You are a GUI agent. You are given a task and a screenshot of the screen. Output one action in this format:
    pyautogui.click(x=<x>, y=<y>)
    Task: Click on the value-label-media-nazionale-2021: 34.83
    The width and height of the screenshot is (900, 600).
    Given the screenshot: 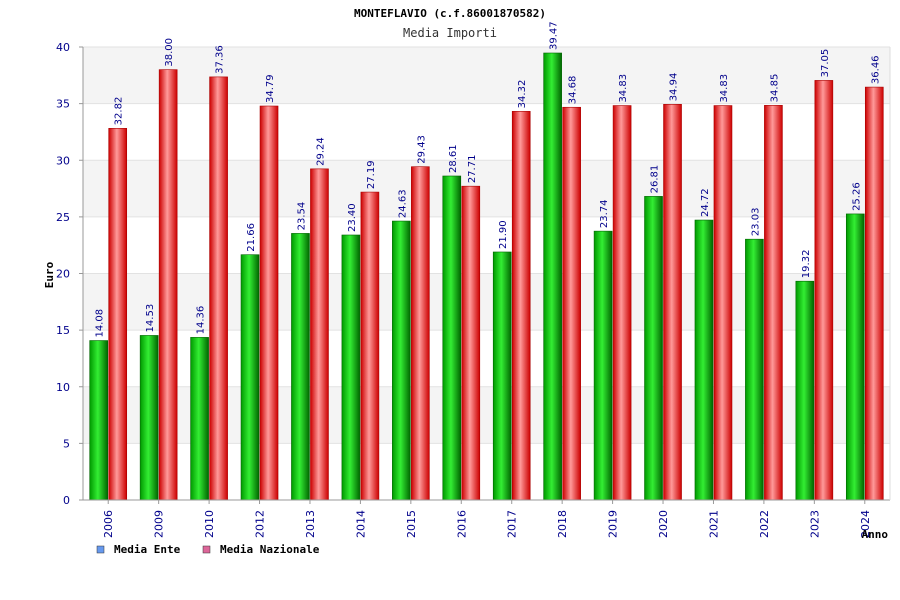 What is the action you would take?
    pyautogui.click(x=724, y=88)
    